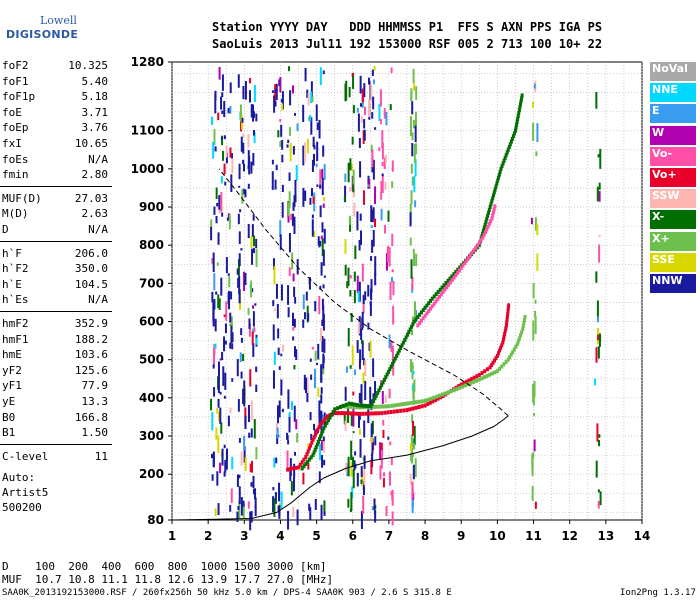  I want to click on parameter-name: yF2, so click(12, 370).